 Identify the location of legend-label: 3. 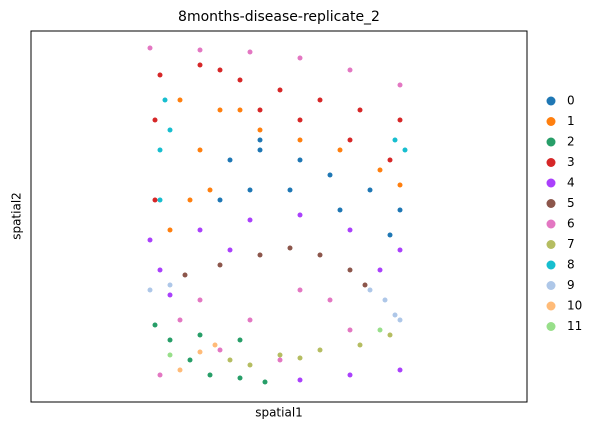
(571, 162).